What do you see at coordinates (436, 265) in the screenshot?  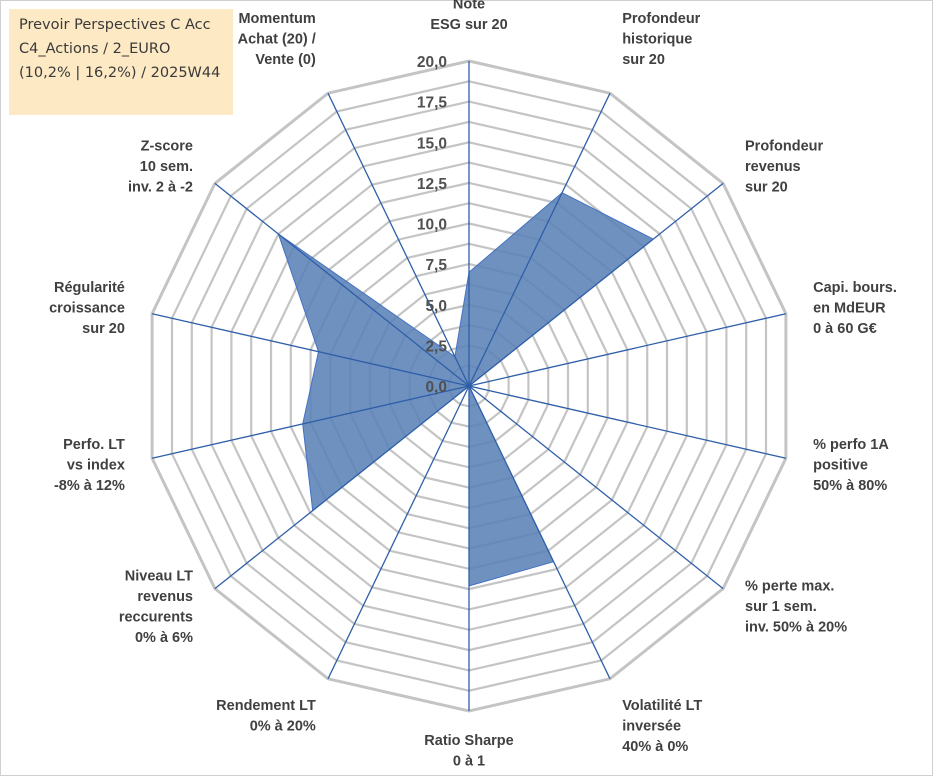 I see `tick-label: 7,5` at bounding box center [436, 265].